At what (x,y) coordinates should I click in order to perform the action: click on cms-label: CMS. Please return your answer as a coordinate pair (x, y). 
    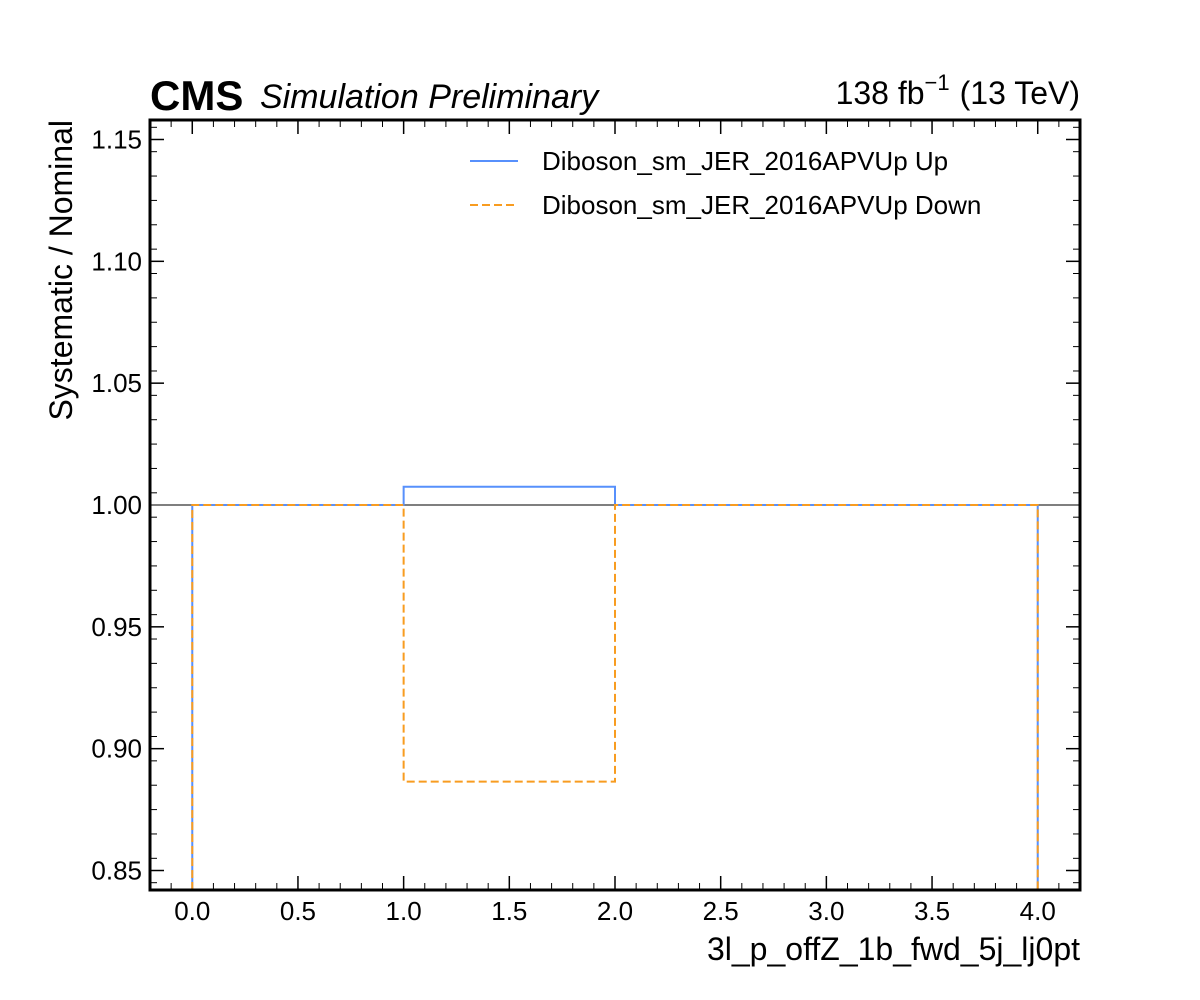
    Looking at the image, I should click on (196, 95).